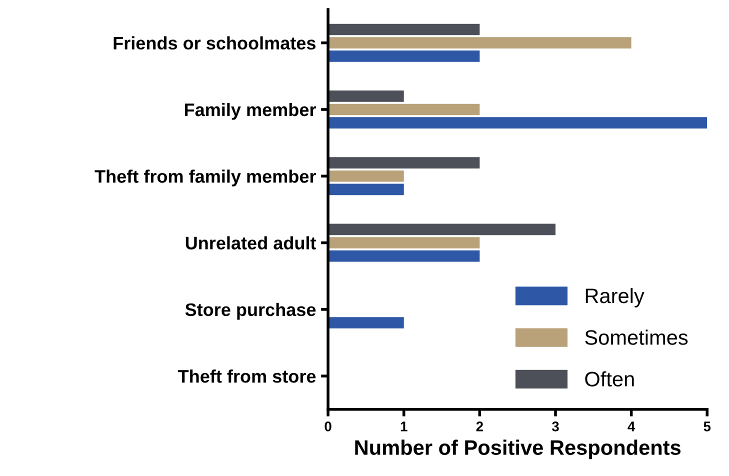 The height and width of the screenshot is (476, 729). What do you see at coordinates (215, 43) in the screenshot?
I see `y-tick-label: Friends or schoolmates` at bounding box center [215, 43].